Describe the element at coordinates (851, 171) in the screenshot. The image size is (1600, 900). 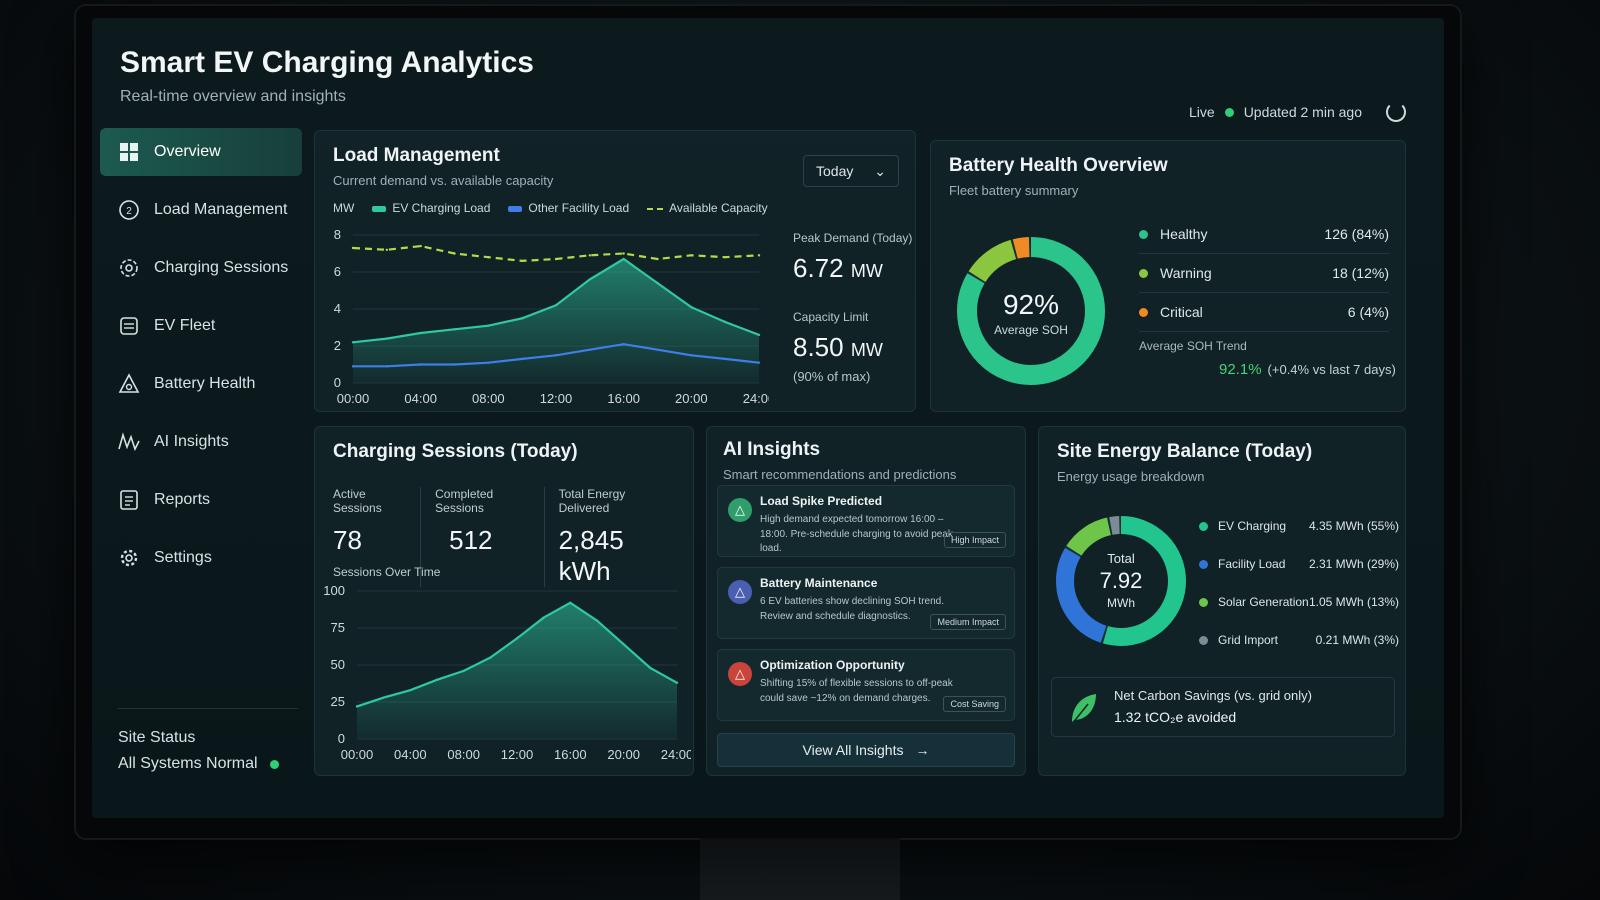
I see `range-select: Today ⌄` at that location.